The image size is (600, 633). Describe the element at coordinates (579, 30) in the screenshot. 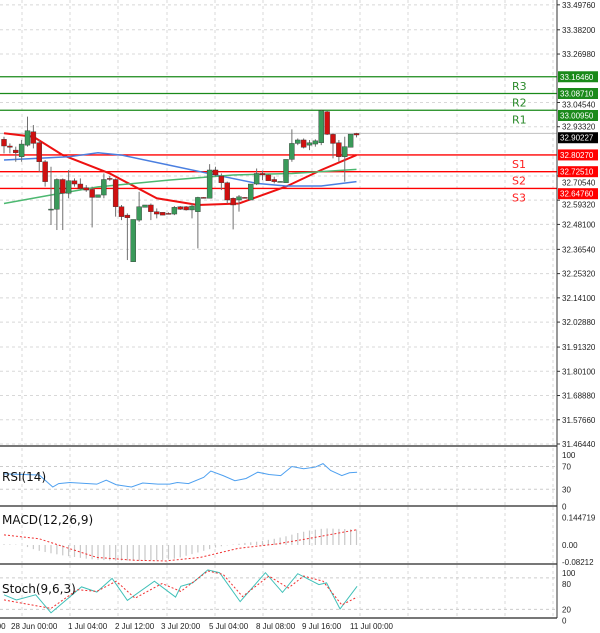

I see `price-tick-label: 33.38200` at that location.